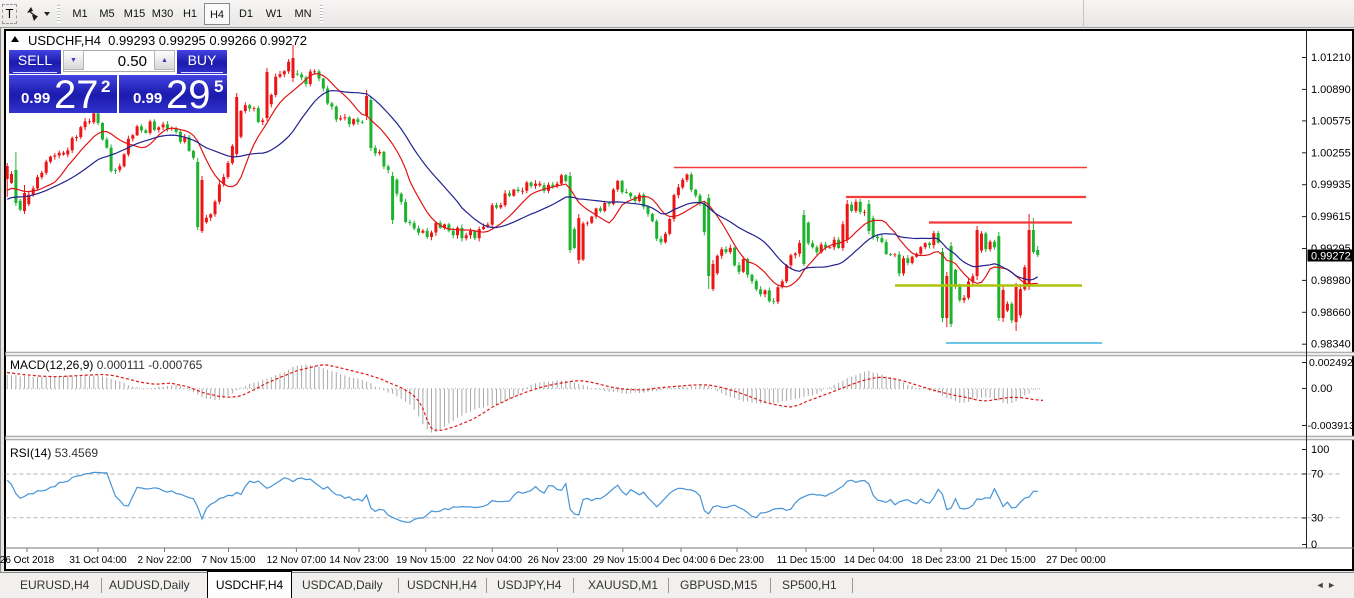  Describe the element at coordinates (1331, 345) in the screenshot. I see `svg-text: 0.98340` at that location.